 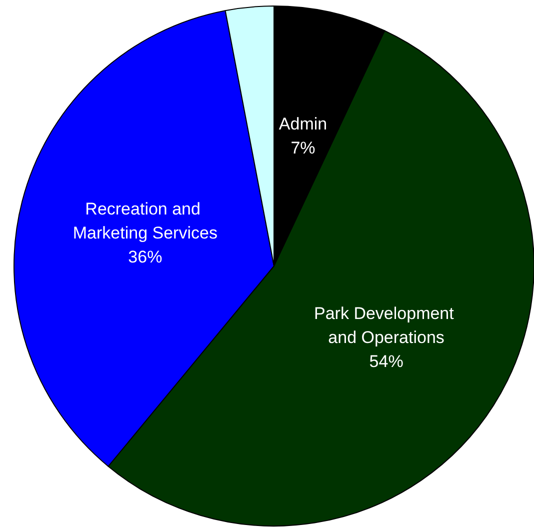 I want to click on slice-label: Park Development and Operations, so click(x=386, y=325).